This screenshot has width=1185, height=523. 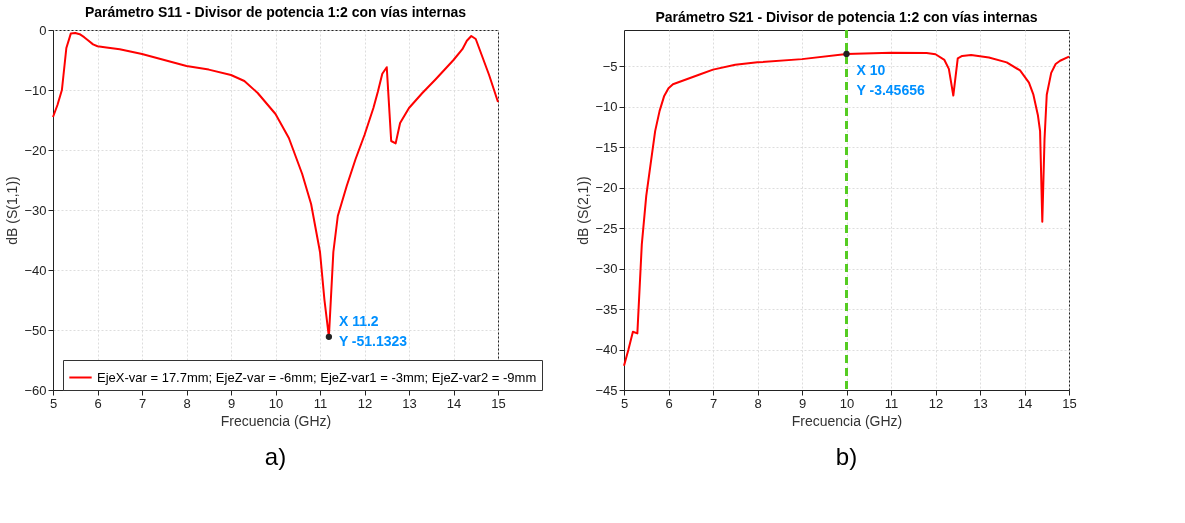 What do you see at coordinates (606, 309) in the screenshot?
I see `y-tick-label: −35` at bounding box center [606, 309].